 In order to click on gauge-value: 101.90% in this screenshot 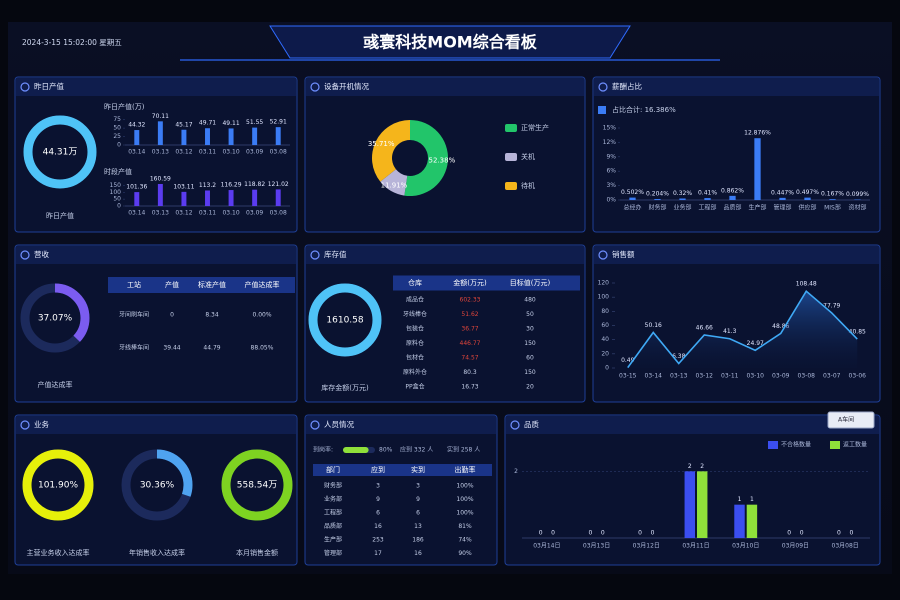, I will do `click(58, 486)`.